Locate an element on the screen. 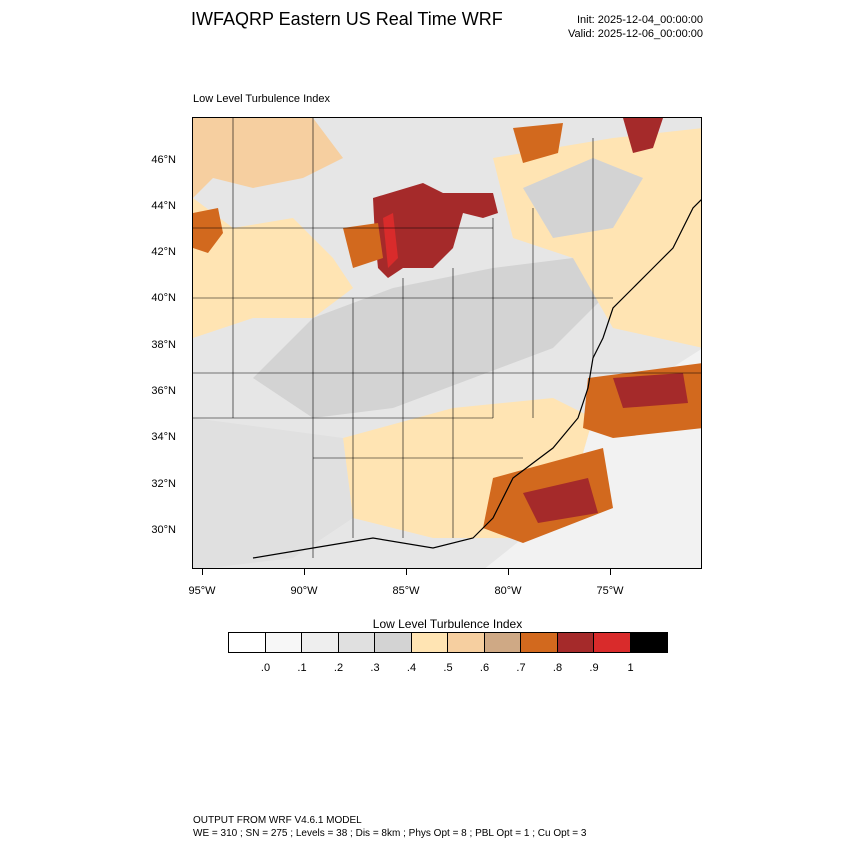 The height and width of the screenshot is (850, 850). lat-label-44: 44°N is located at coordinates (163, 206).